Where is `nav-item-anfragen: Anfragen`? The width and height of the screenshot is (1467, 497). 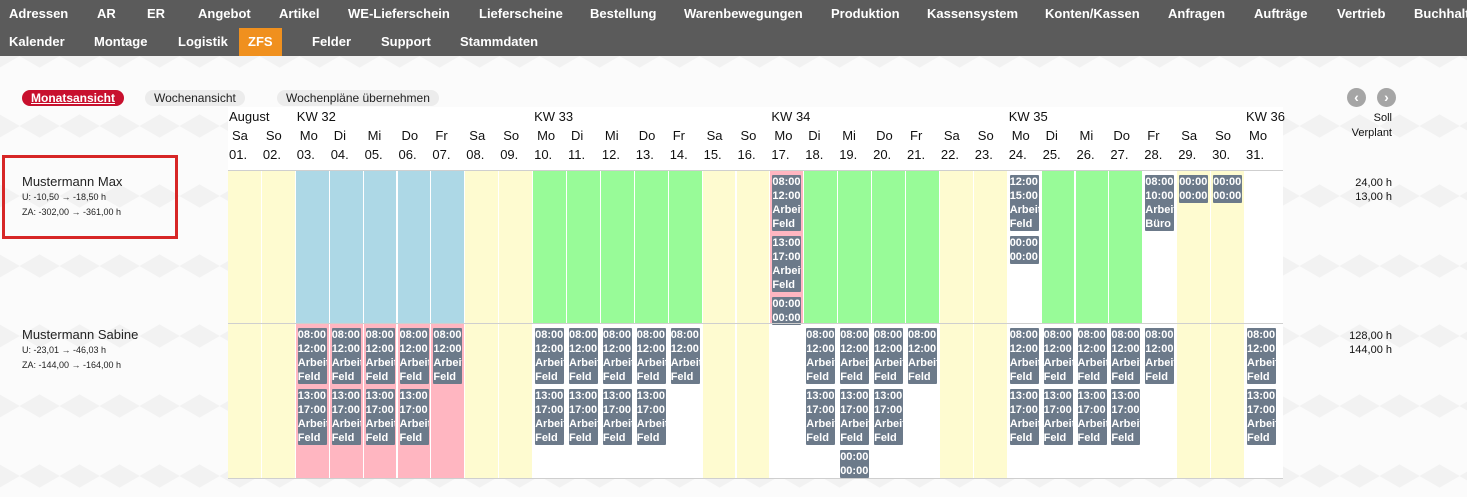 nav-item-anfragen: Anfragen is located at coordinates (1197, 13).